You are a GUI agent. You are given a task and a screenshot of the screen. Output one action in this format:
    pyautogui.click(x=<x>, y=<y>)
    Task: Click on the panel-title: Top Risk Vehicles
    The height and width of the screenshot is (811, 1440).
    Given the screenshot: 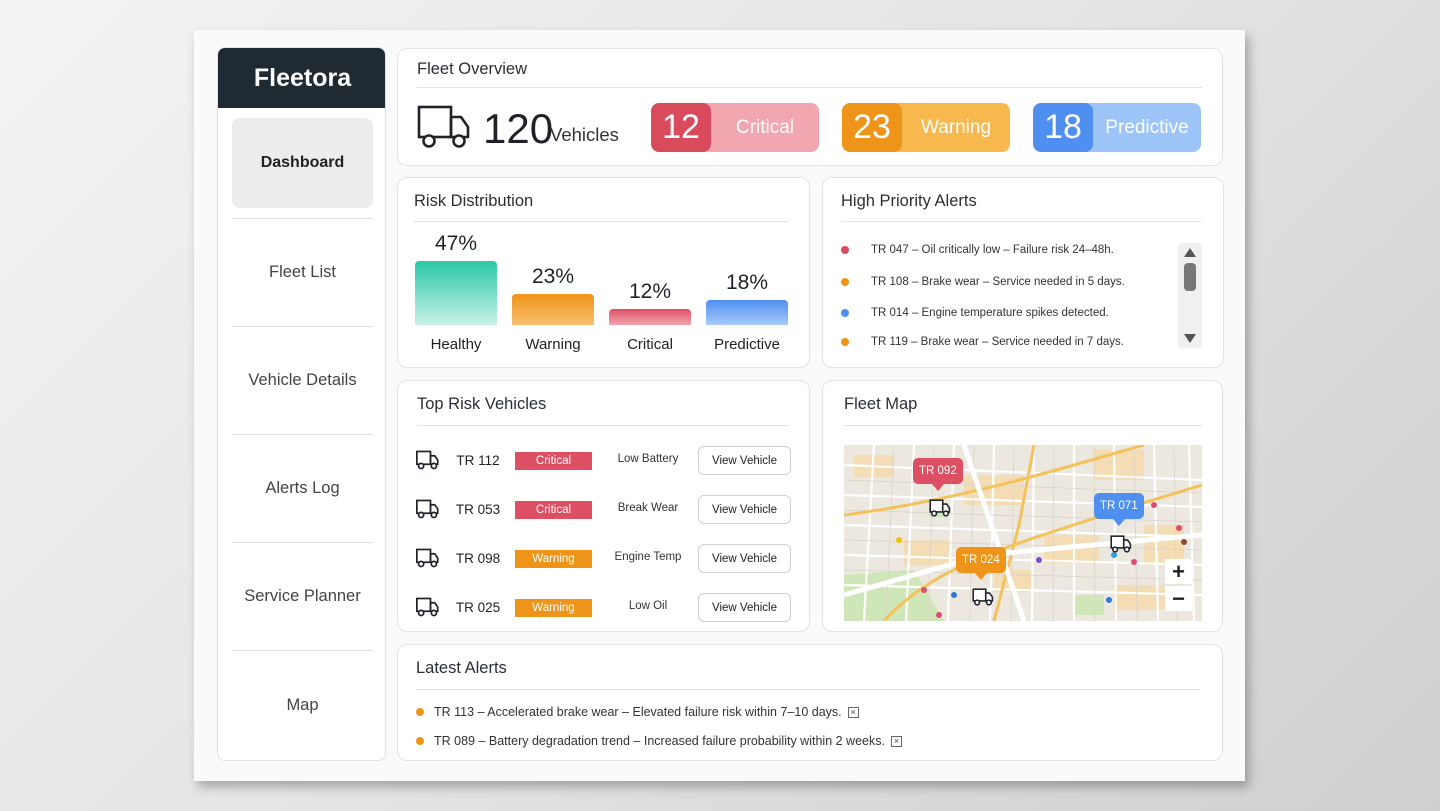 What is the action you would take?
    pyautogui.click(x=482, y=404)
    